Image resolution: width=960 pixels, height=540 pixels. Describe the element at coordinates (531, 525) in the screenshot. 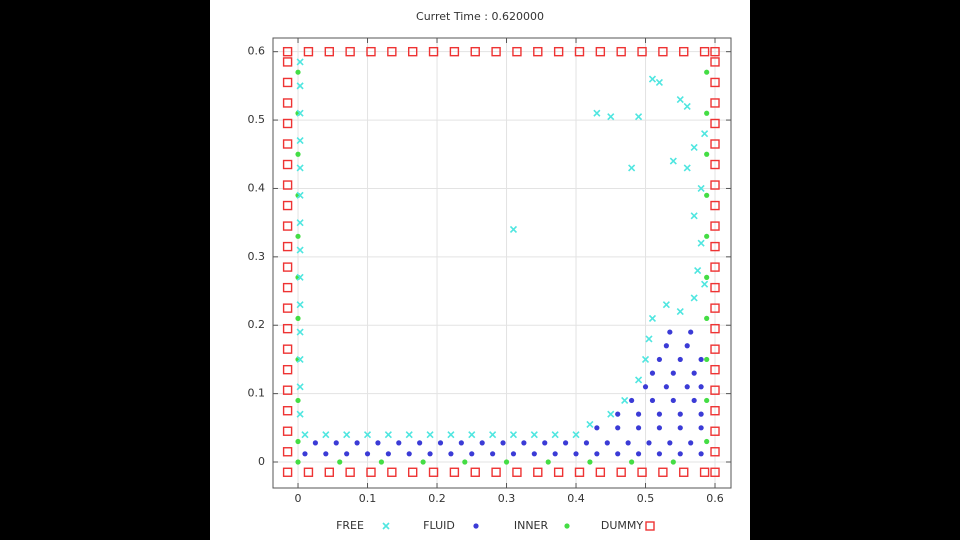

I see `legend-label: INNER` at that location.